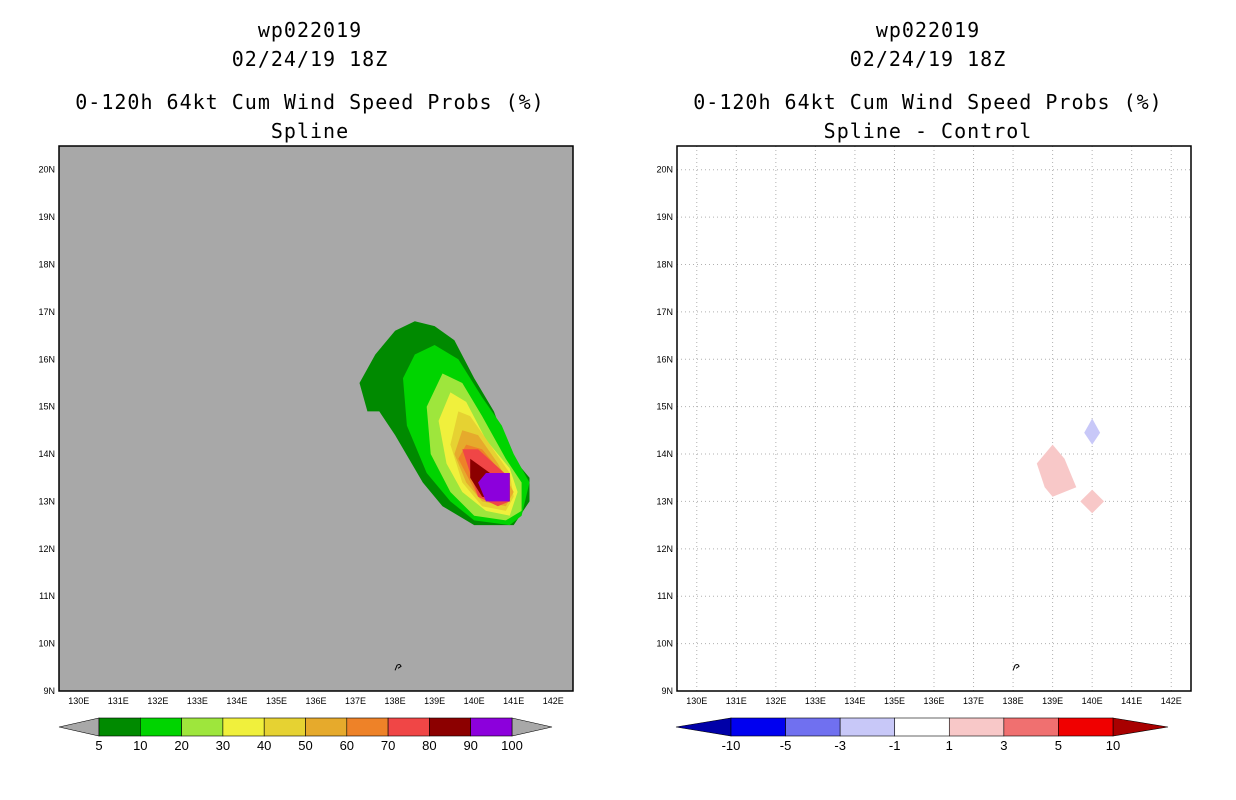 The width and height of the screenshot is (1236, 800). I want to click on left-colorbar-label: 5, so click(98, 745).